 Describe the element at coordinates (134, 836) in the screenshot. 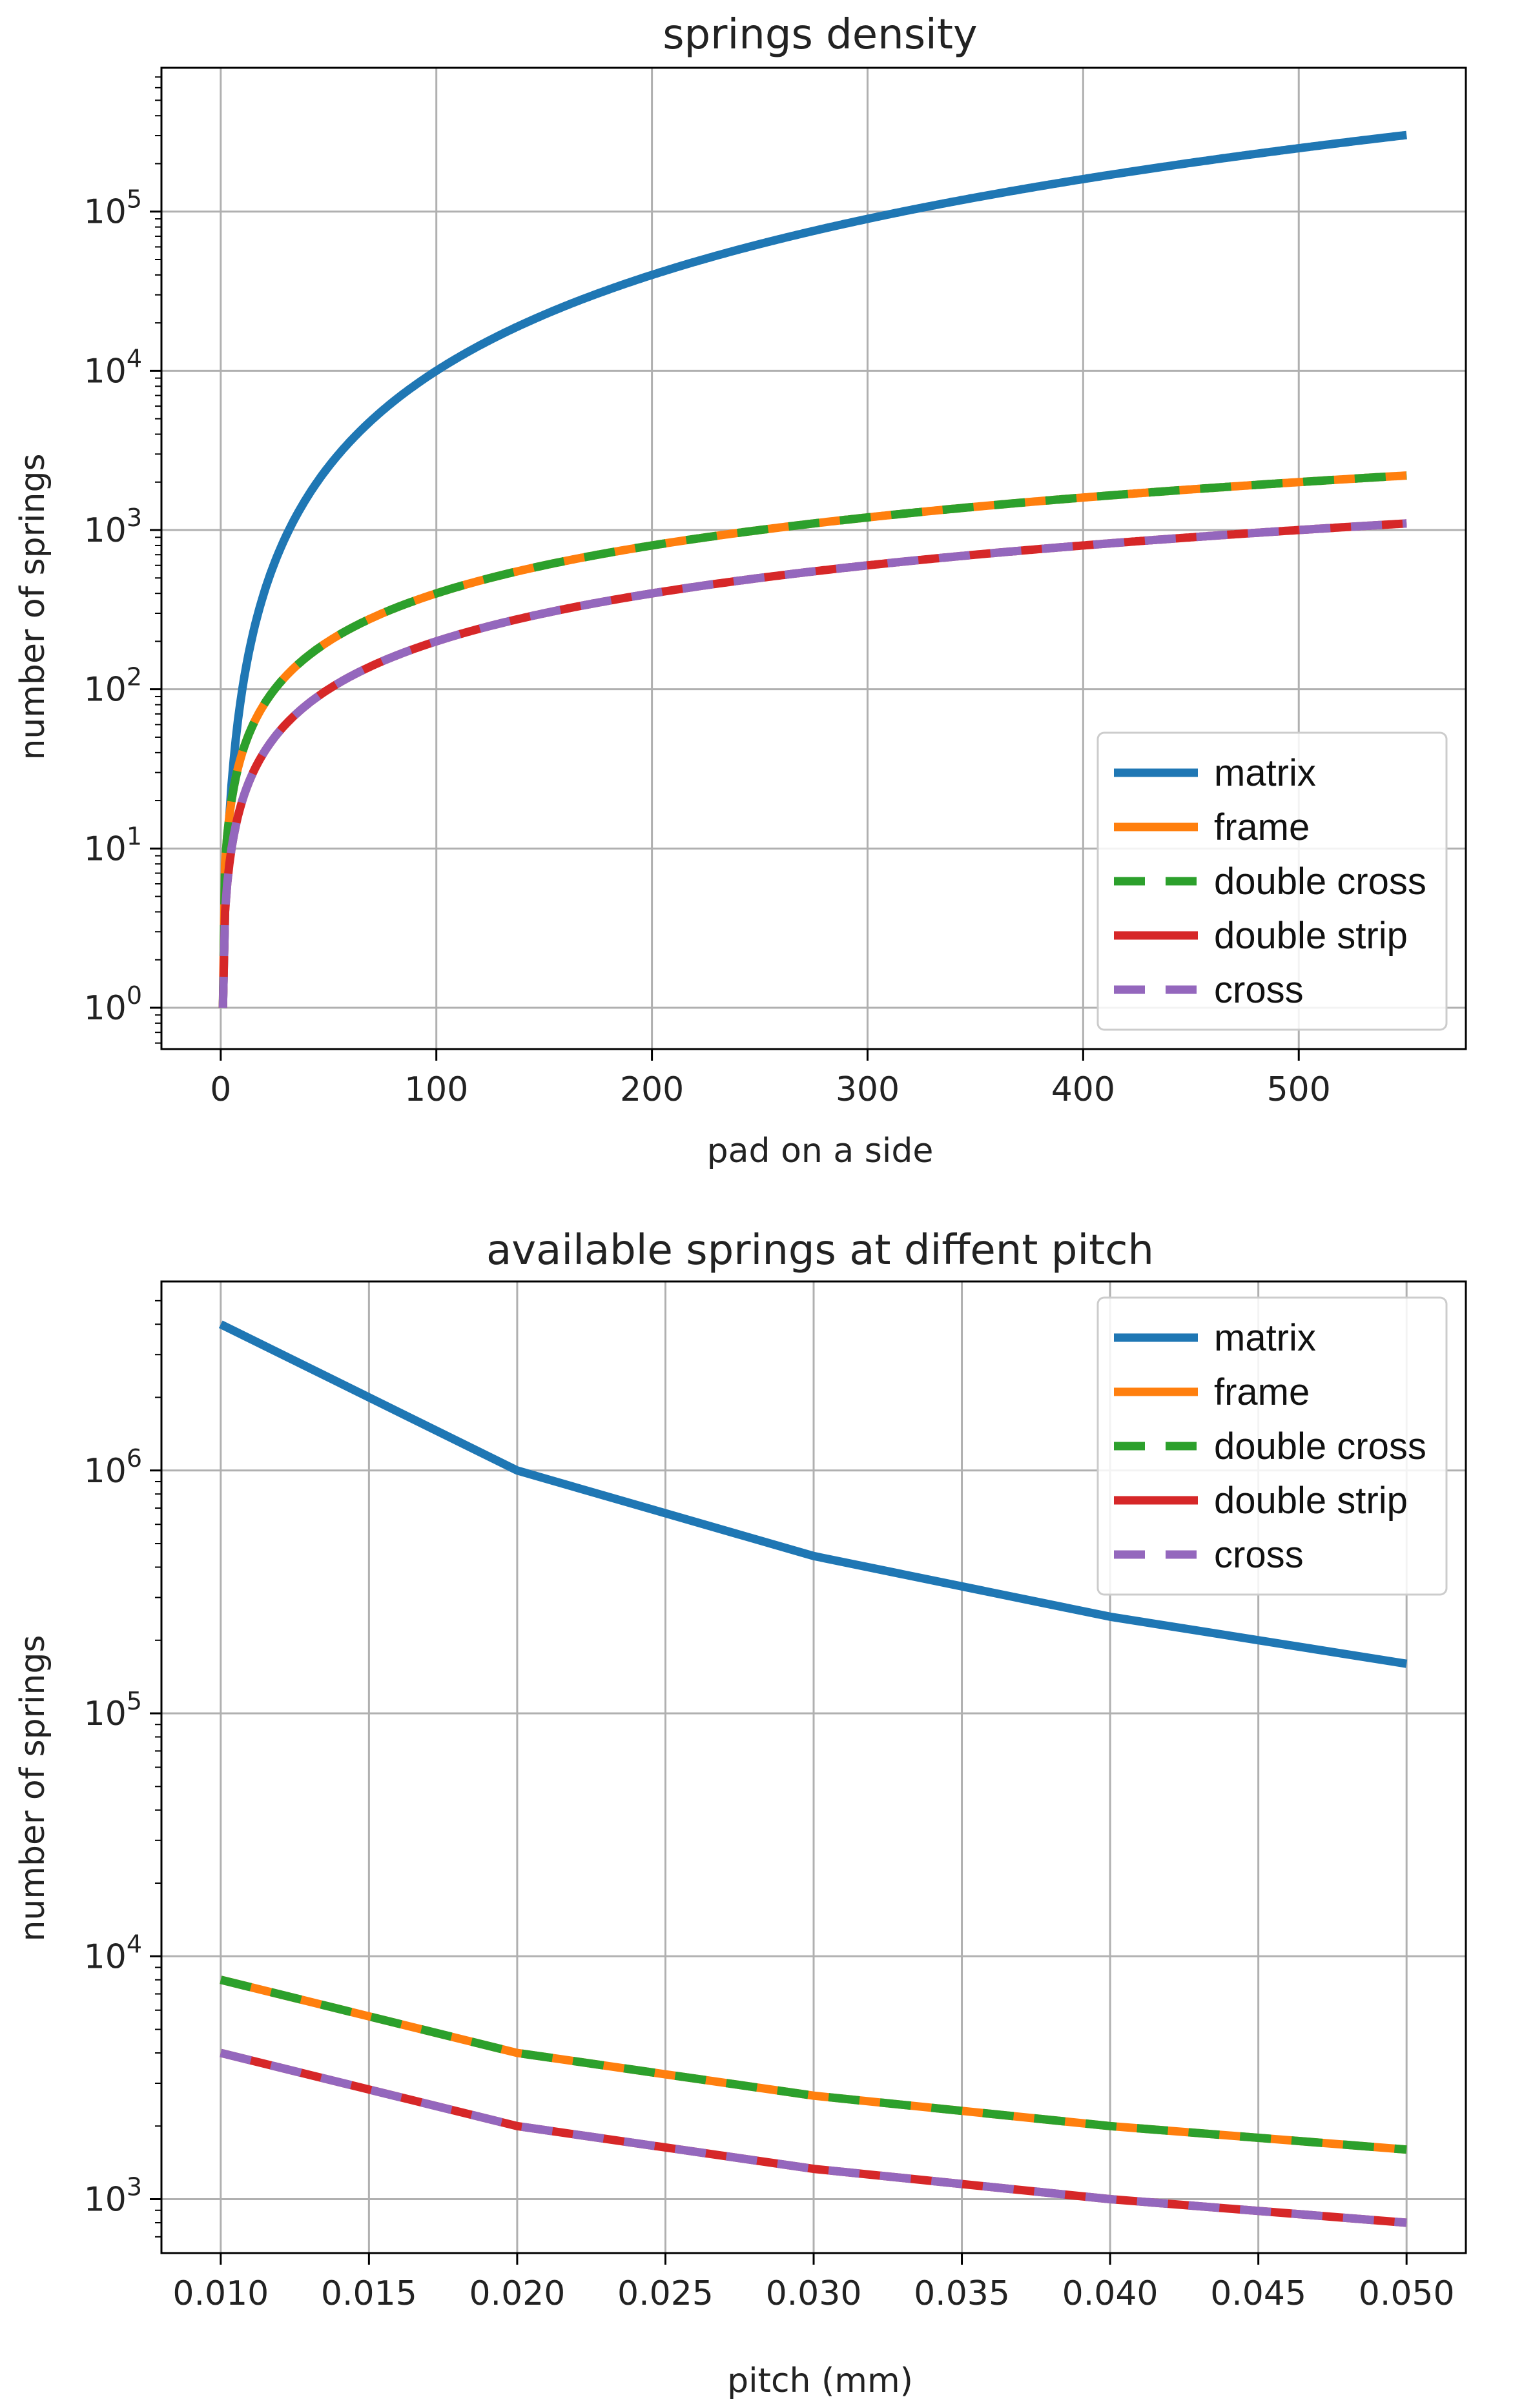

I see `y-tick-exponent: 1` at that location.